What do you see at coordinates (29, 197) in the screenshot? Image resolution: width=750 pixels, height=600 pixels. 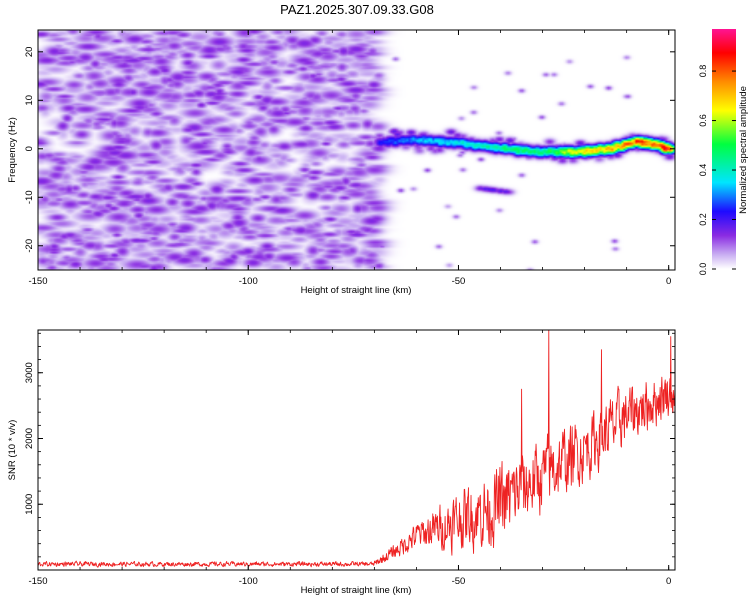 I see `y-tick-label: -10` at bounding box center [29, 197].